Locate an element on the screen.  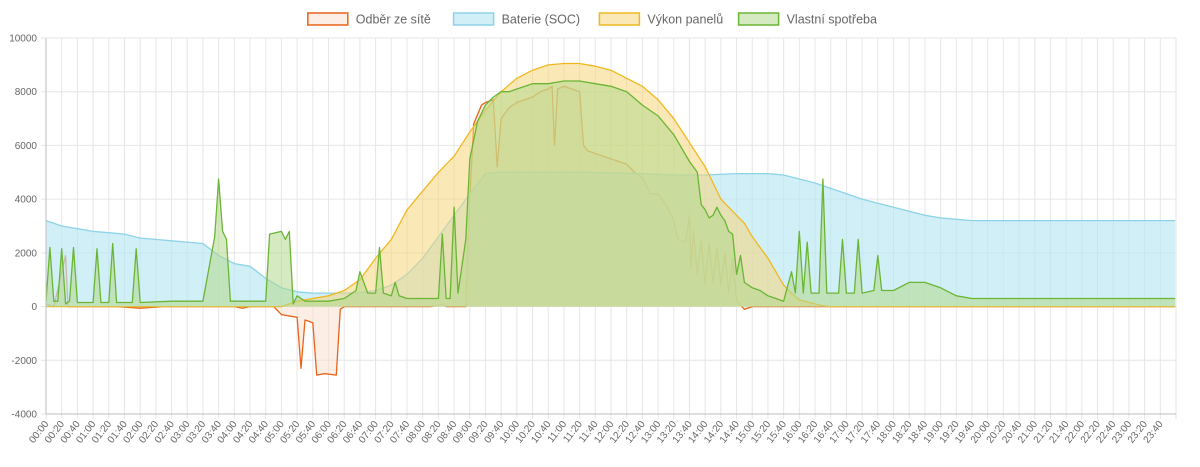
y-tick-label: 10000 is located at coordinates (23, 39).